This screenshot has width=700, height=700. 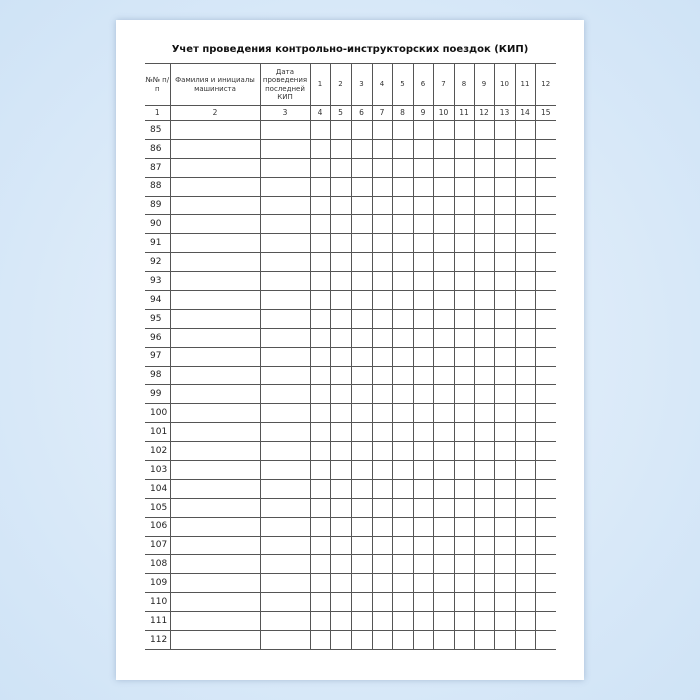 I want to click on row-number: 99, so click(x=158, y=394).